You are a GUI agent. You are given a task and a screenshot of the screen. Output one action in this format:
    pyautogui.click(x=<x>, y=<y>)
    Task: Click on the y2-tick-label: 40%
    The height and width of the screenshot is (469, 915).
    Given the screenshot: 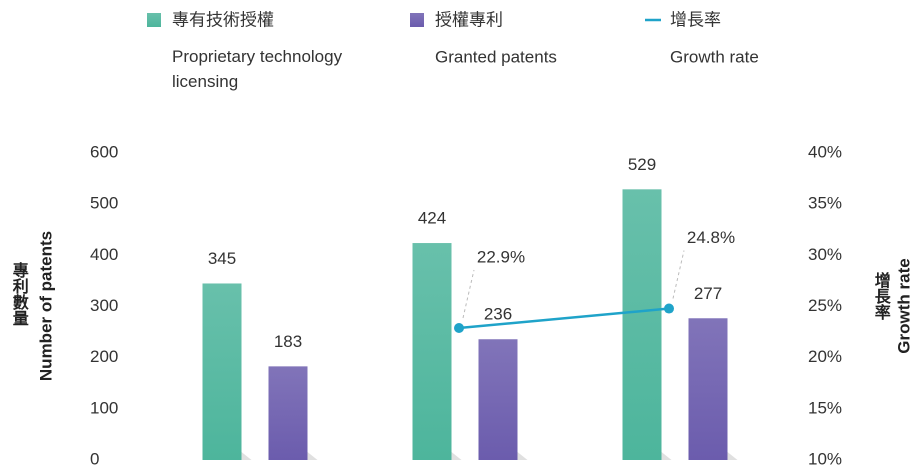 What is the action you would take?
    pyautogui.click(x=825, y=151)
    